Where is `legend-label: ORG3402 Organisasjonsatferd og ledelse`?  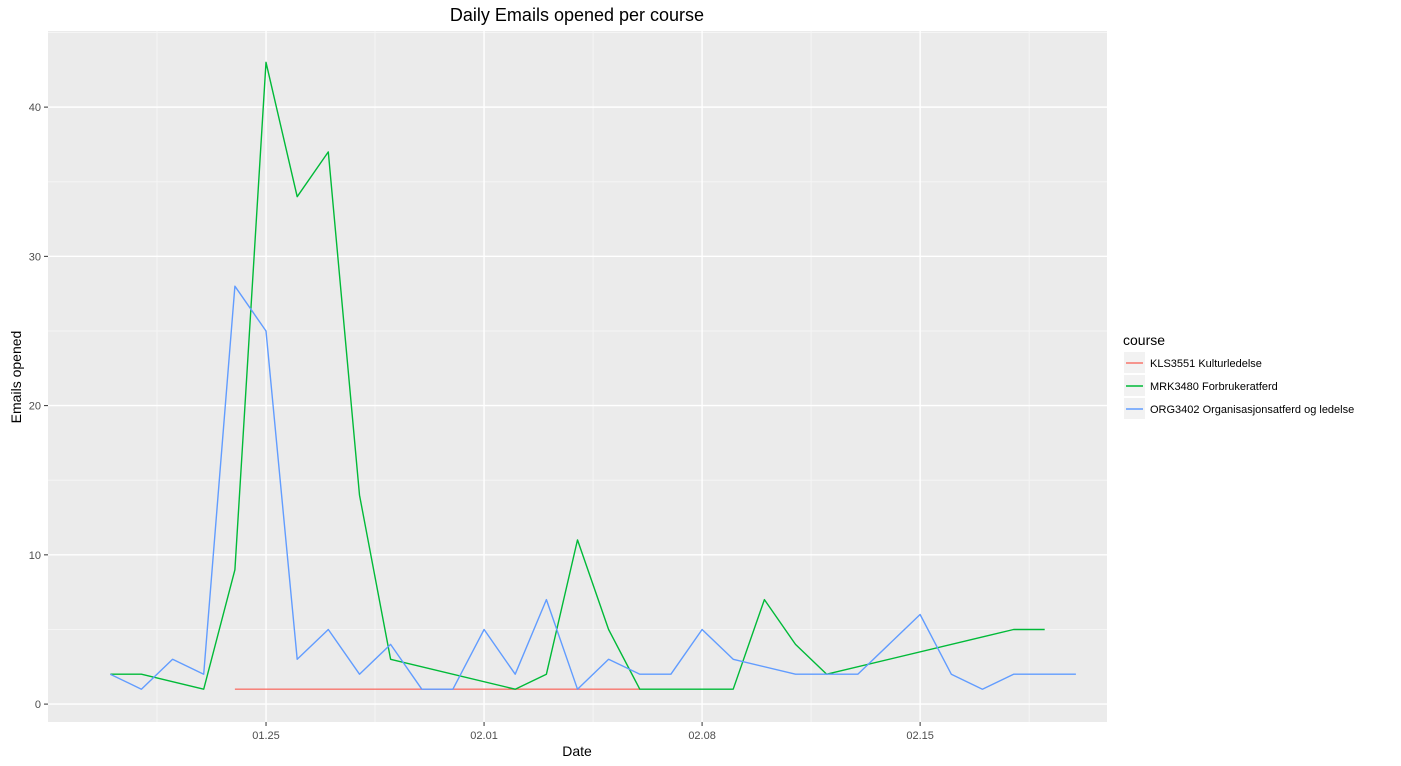
legend-label: ORG3402 Organisasjonsatferd og ledelse is located at coordinates (1252, 410).